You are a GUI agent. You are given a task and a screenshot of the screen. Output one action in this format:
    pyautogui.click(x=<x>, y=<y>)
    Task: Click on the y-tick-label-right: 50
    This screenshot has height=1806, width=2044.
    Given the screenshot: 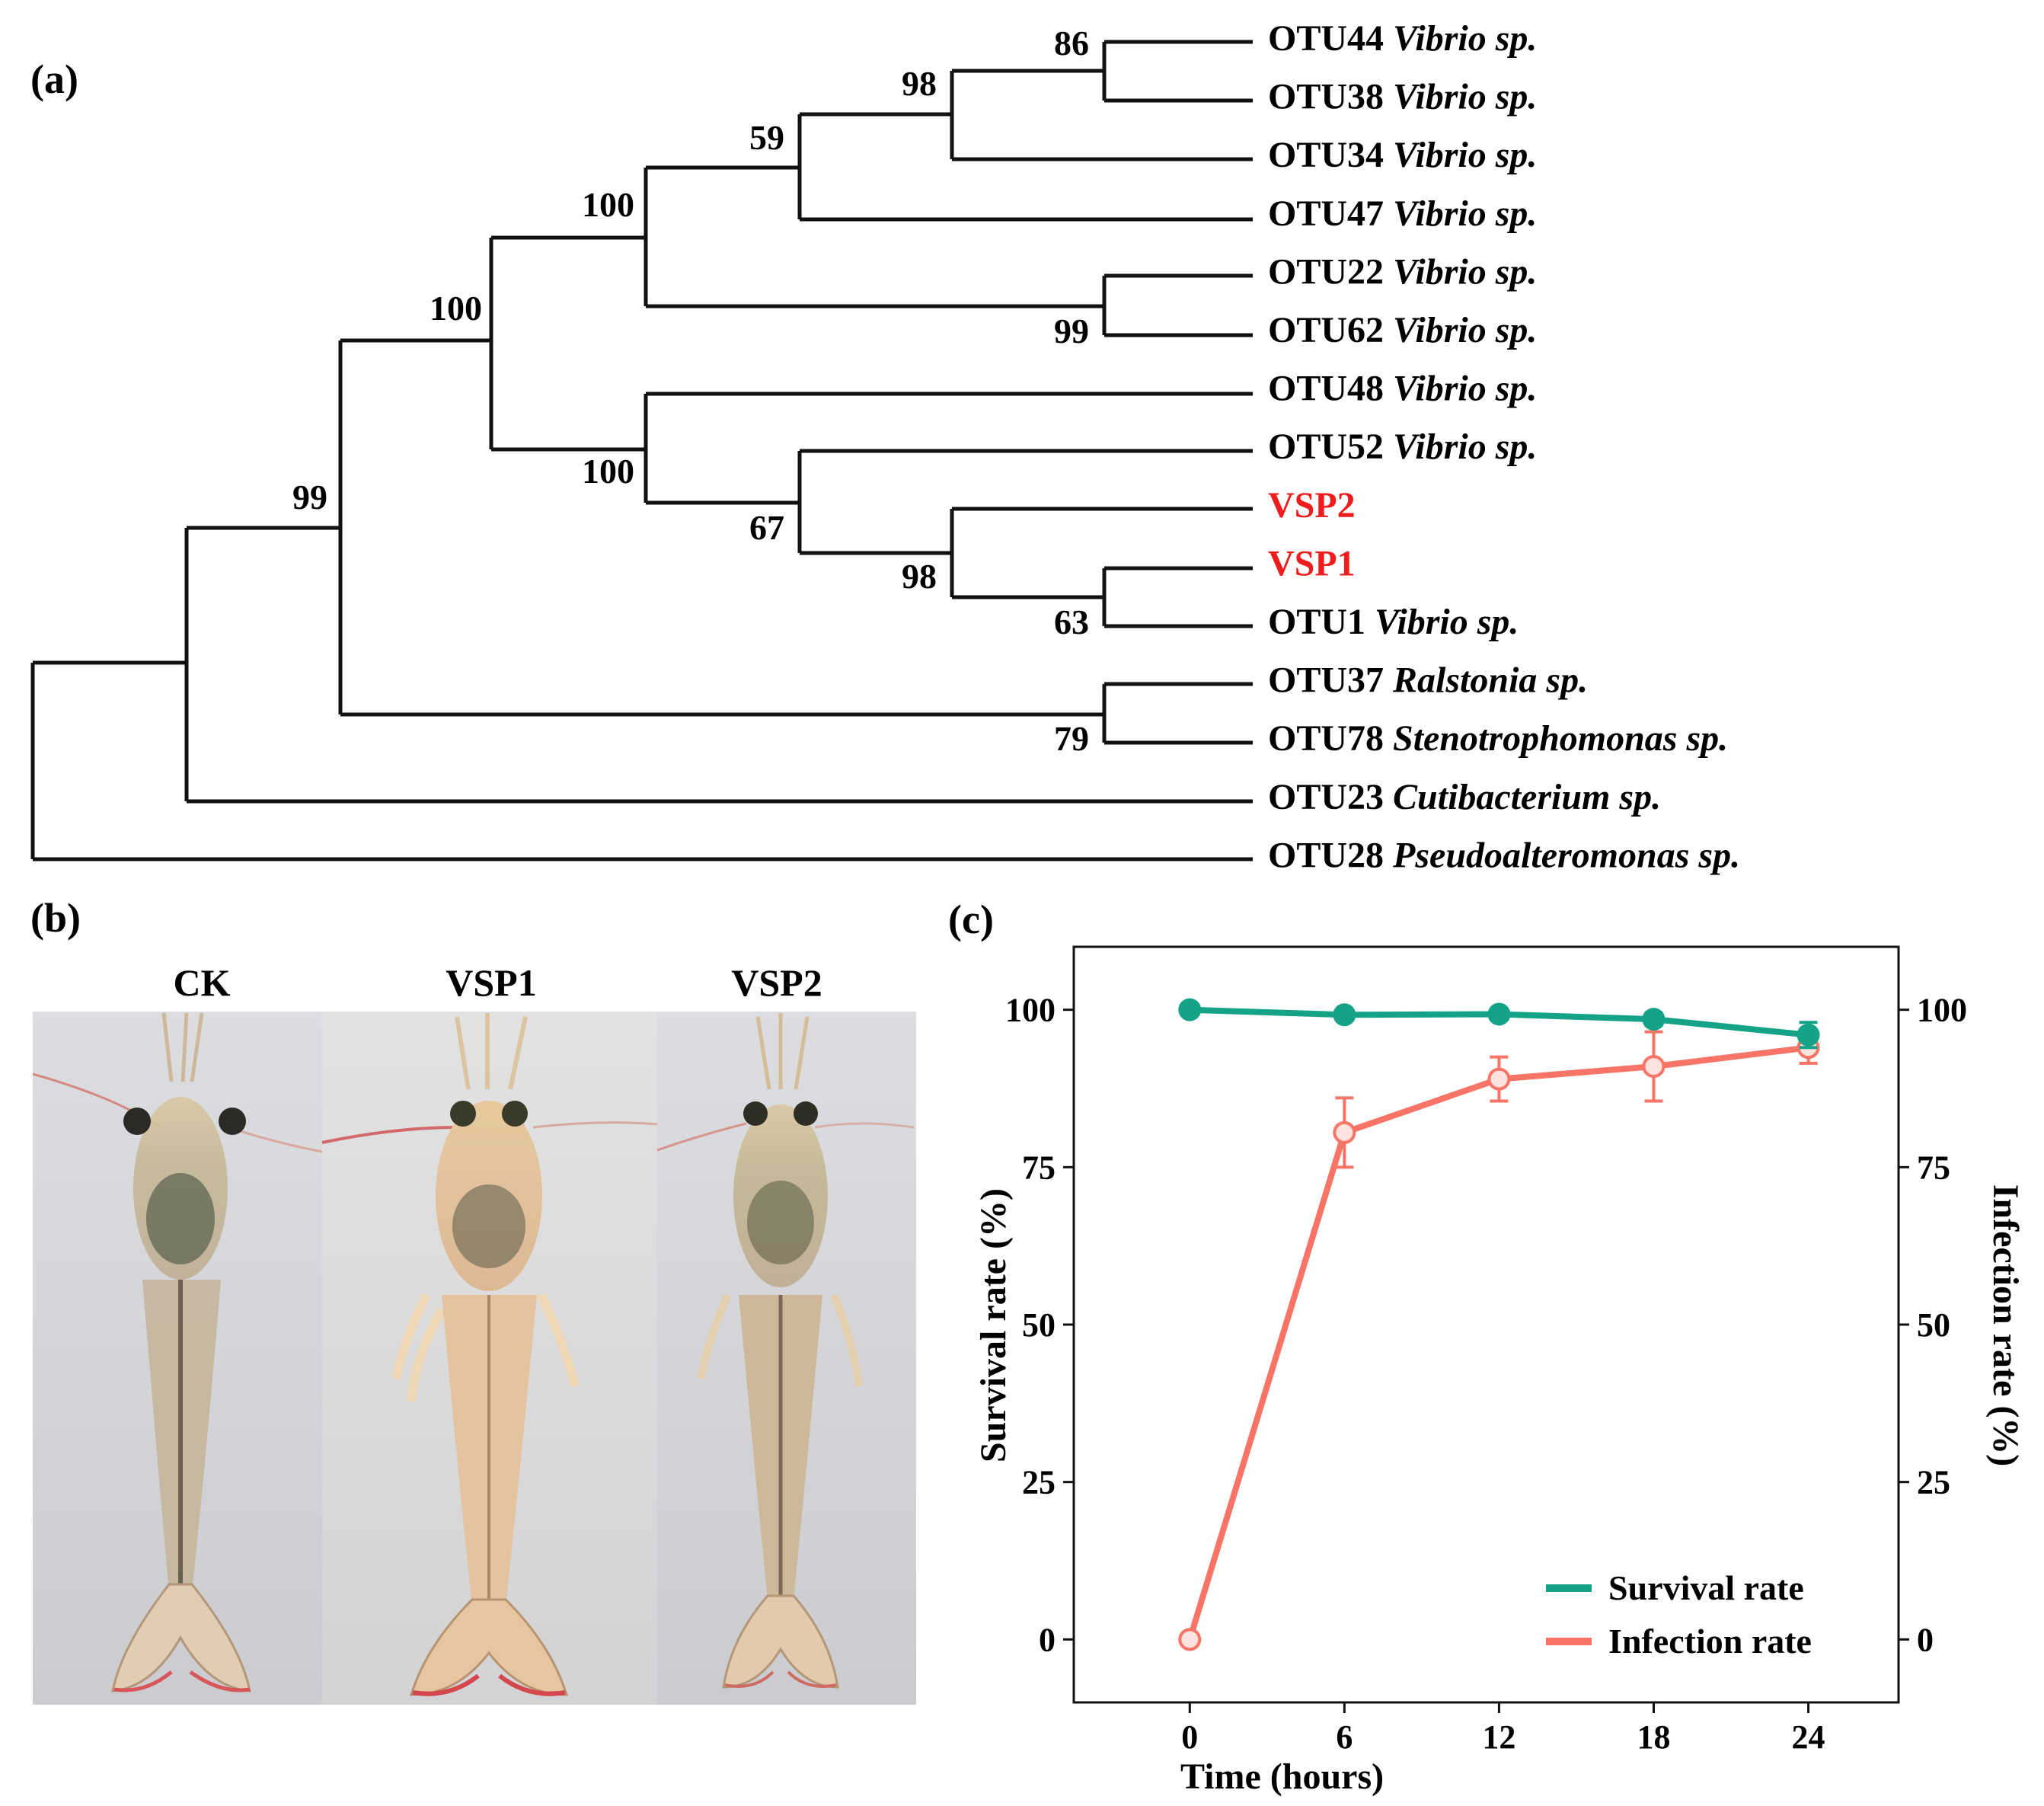 What is the action you would take?
    pyautogui.click(x=1934, y=1325)
    